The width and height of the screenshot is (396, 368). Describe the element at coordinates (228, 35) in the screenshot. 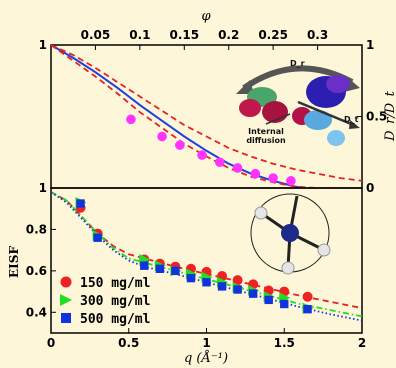

I see `top-x-tick-label: 0.2` at that location.